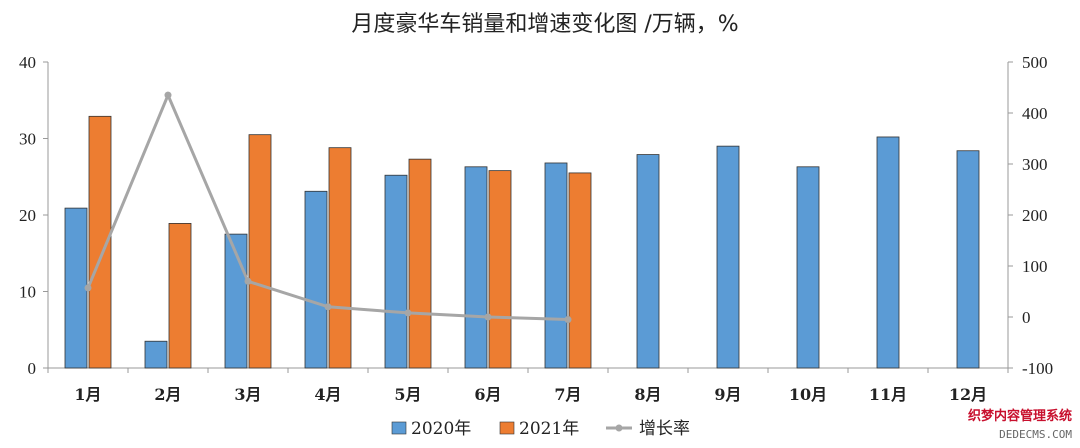 The width and height of the screenshot is (1080, 448). Describe the element at coordinates (441, 429) in the screenshot. I see `legend-label: 2020年` at that location.